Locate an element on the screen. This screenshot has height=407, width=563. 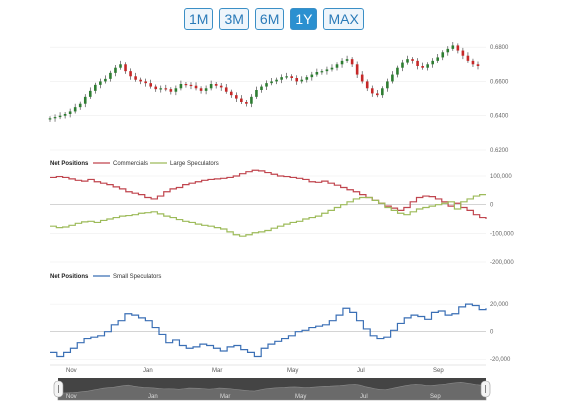
navigator: Nov Jan Mar May Jul Sep is located at coordinates (272, 389).